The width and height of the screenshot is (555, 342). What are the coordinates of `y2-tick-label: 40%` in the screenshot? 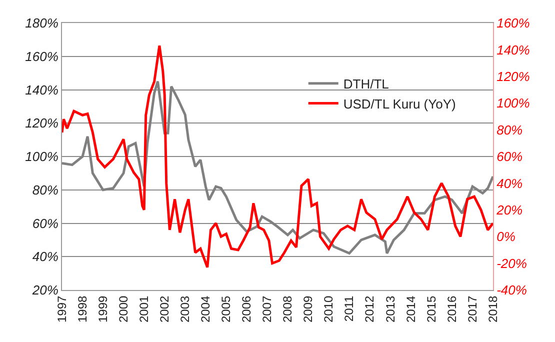 It's located at (509, 183).